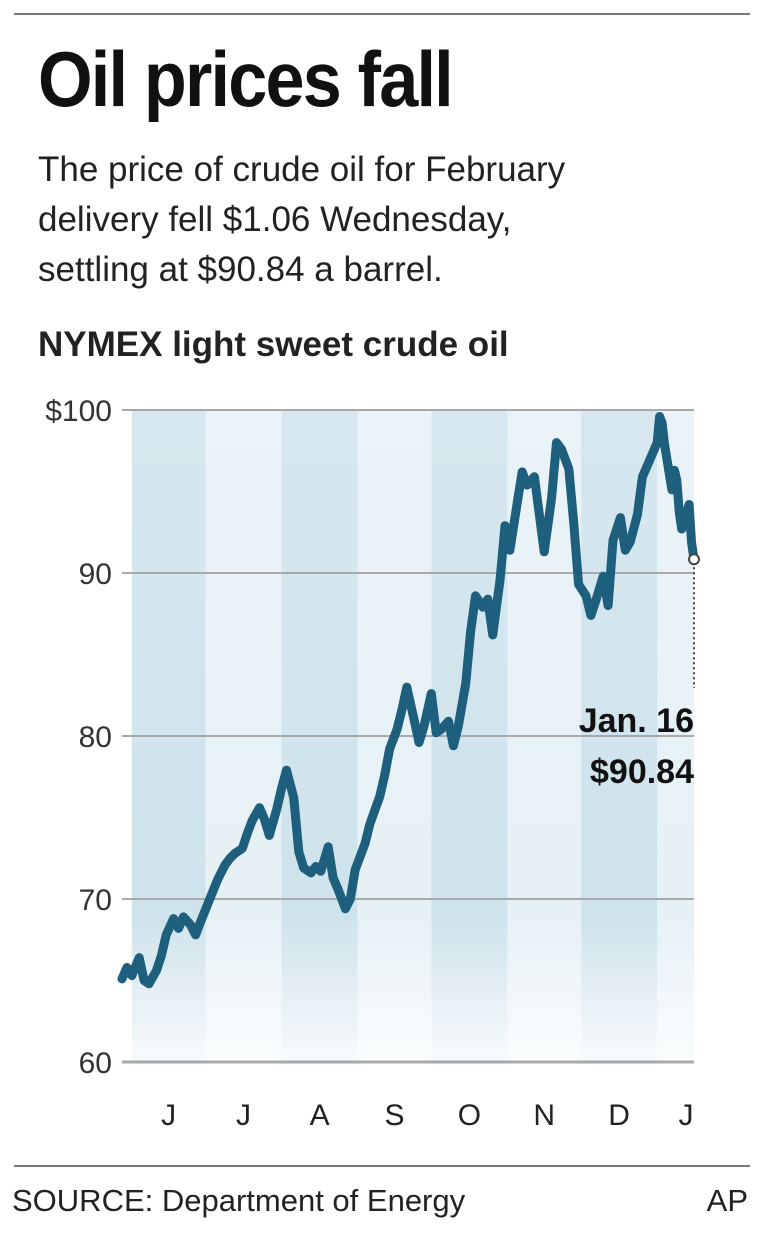  Describe the element at coordinates (302, 169) in the screenshot. I see `subtitle-line: The price of crude oil for February` at that location.